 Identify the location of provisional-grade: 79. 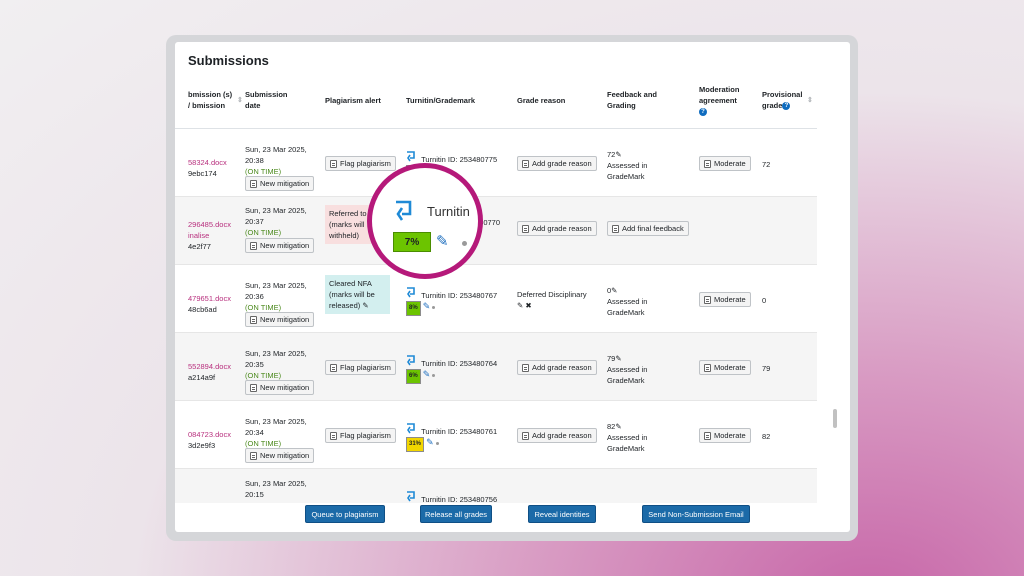
(766, 368).